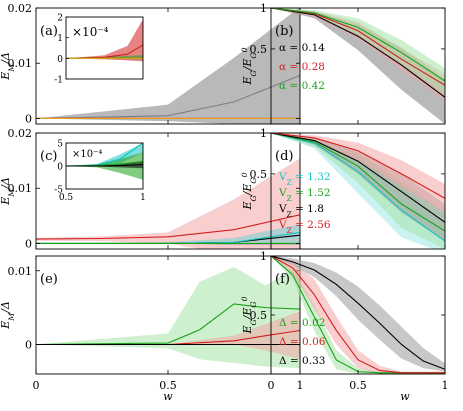 The image size is (463, 411). What do you see at coordinates (304, 179) in the screenshot?
I see `legend-d-0: VZ = 1.32` at bounding box center [304, 179].